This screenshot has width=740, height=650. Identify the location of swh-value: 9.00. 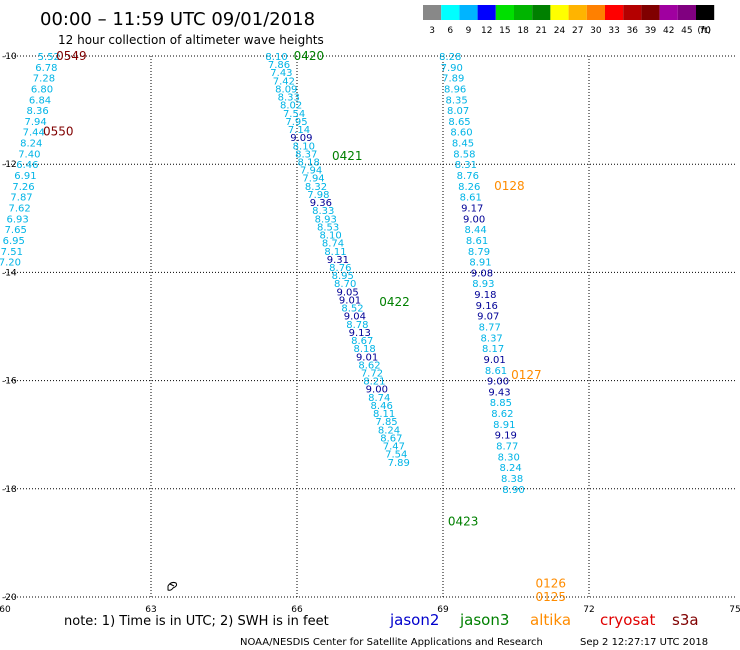
(377, 390).